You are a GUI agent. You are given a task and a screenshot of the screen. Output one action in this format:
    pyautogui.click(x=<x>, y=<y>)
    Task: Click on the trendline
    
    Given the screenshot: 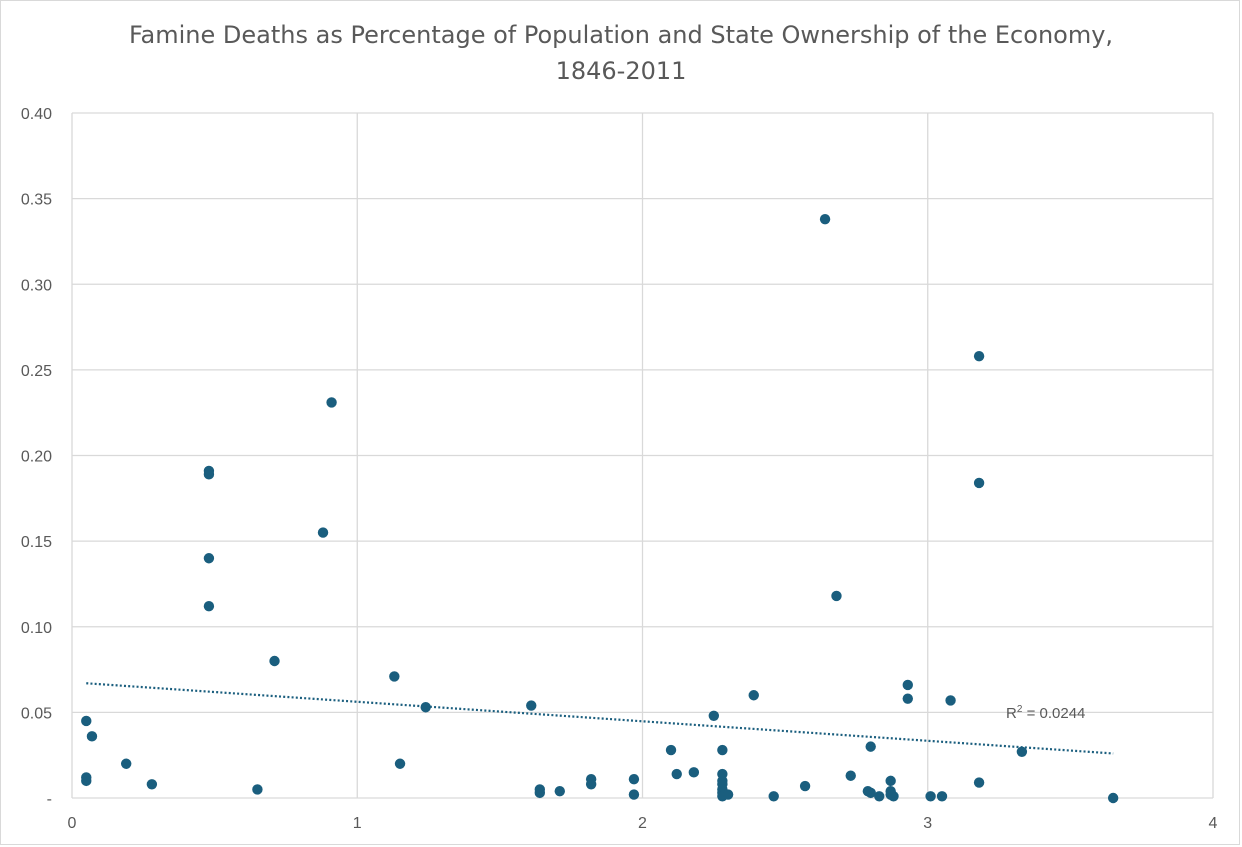 What is the action you would take?
    pyautogui.click(x=600, y=718)
    